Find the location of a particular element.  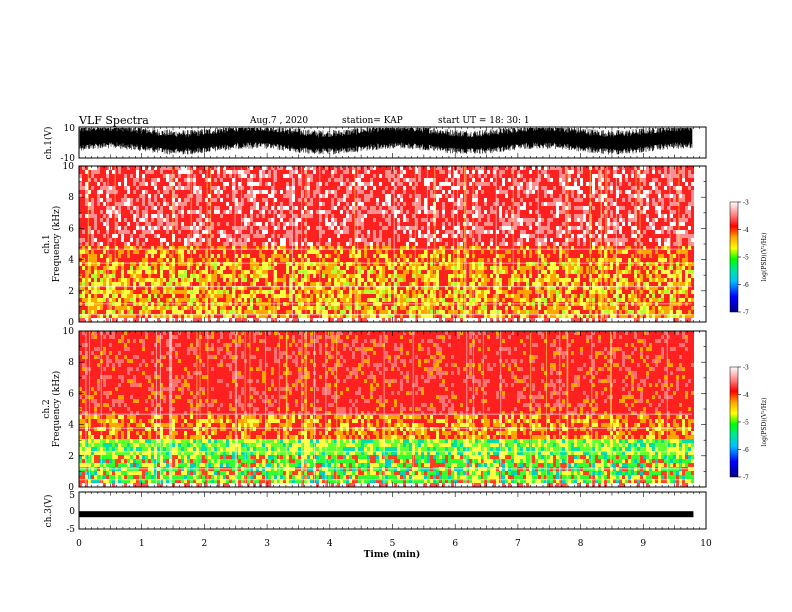

ch1-spec-ytick-label: 8 is located at coordinates (71, 198).